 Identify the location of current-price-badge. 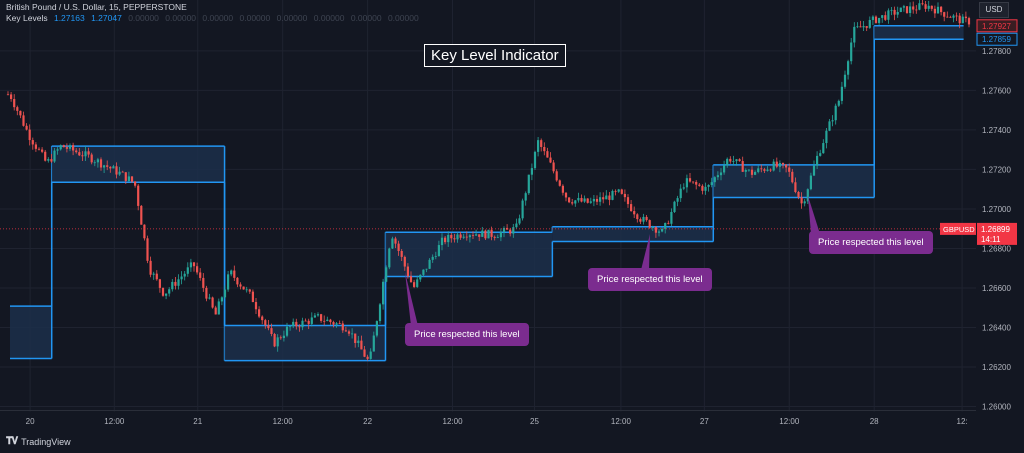
(997, 233).